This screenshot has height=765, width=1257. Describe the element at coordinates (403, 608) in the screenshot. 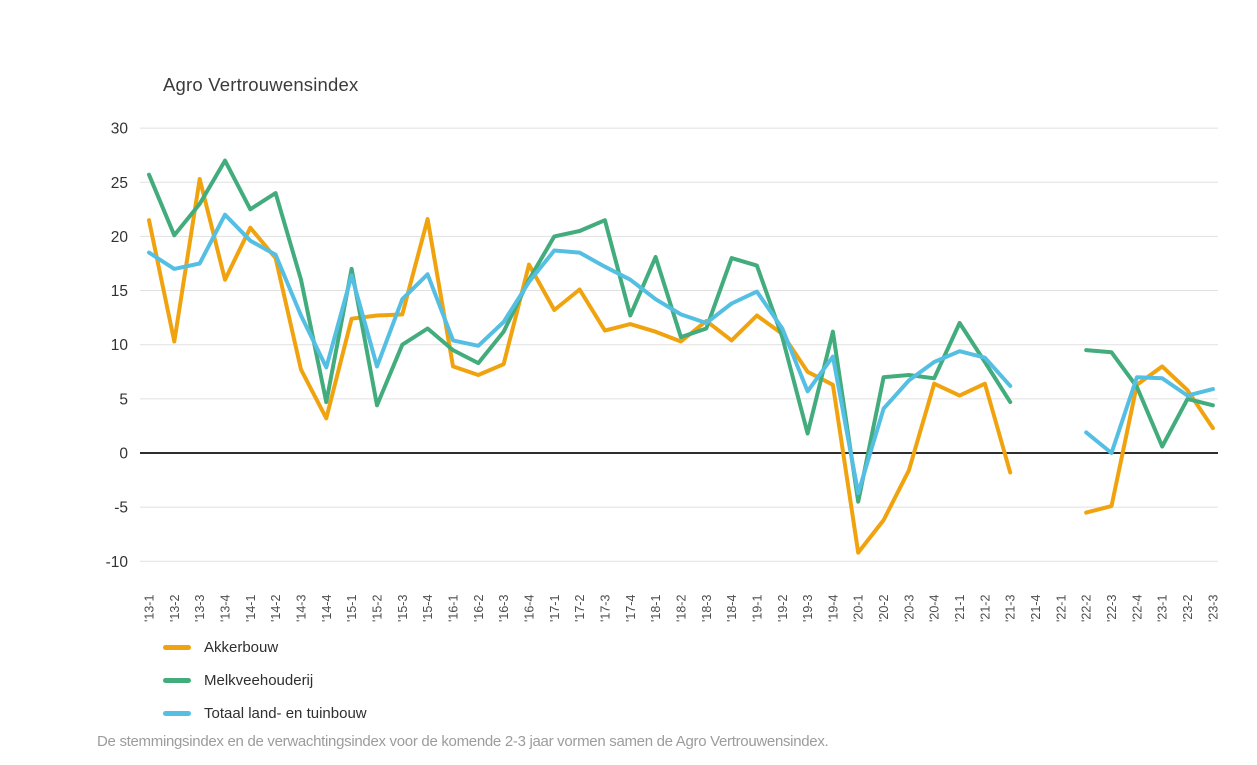

I see `x-tick-label: '15-3` at that location.